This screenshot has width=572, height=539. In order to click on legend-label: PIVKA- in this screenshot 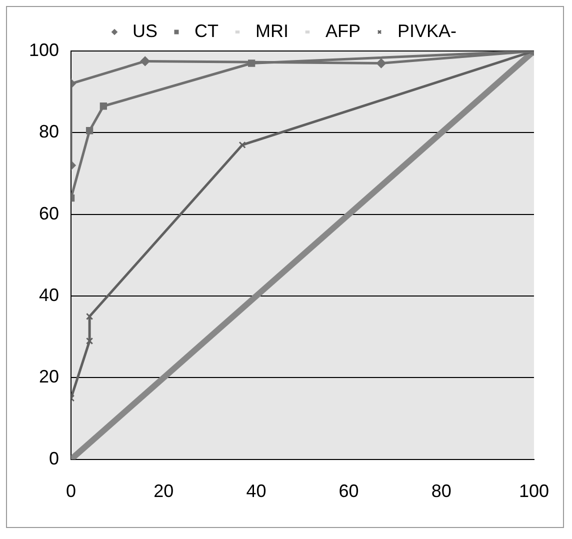, I will do `click(427, 30)`.